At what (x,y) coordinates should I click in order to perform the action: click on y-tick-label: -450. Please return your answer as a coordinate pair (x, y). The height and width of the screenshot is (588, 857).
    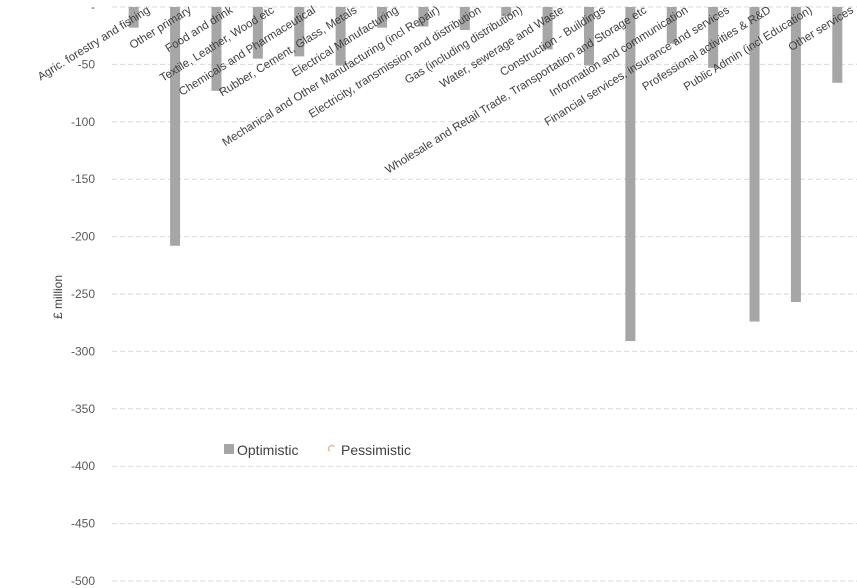
    Looking at the image, I should click on (83, 524).